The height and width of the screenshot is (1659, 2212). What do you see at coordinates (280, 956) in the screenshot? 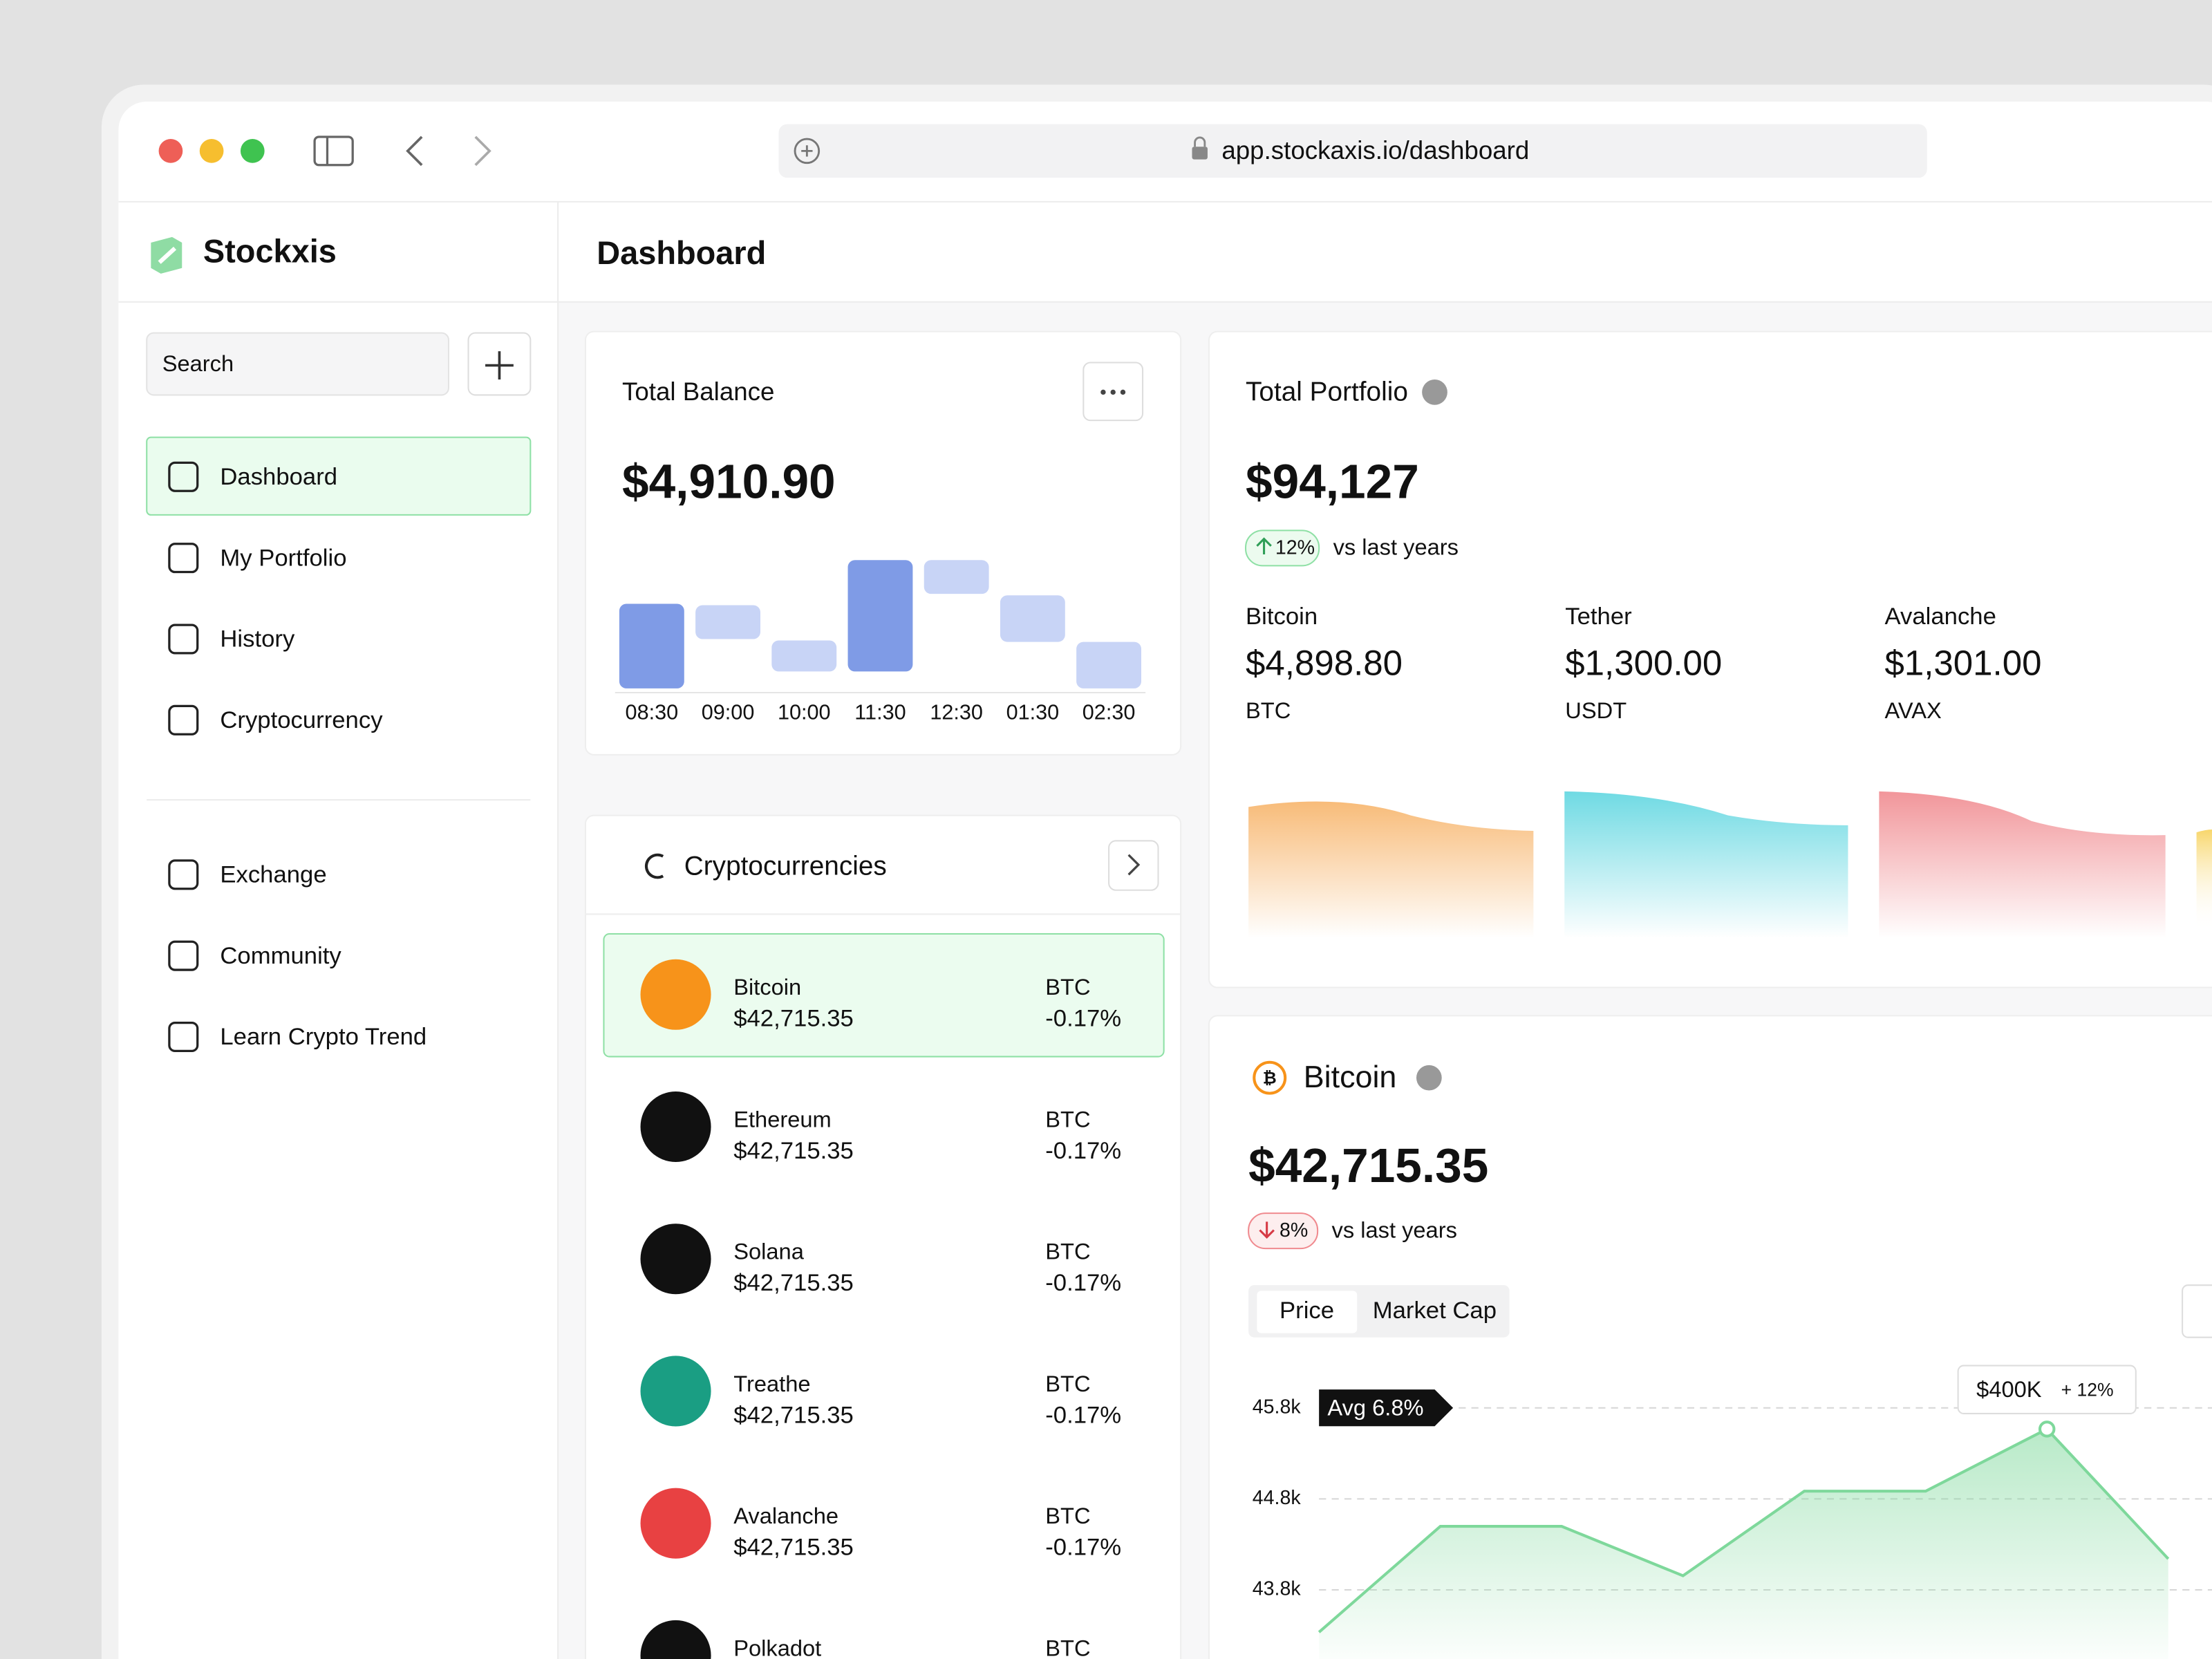
I see `nav-item: Community` at bounding box center [280, 956].